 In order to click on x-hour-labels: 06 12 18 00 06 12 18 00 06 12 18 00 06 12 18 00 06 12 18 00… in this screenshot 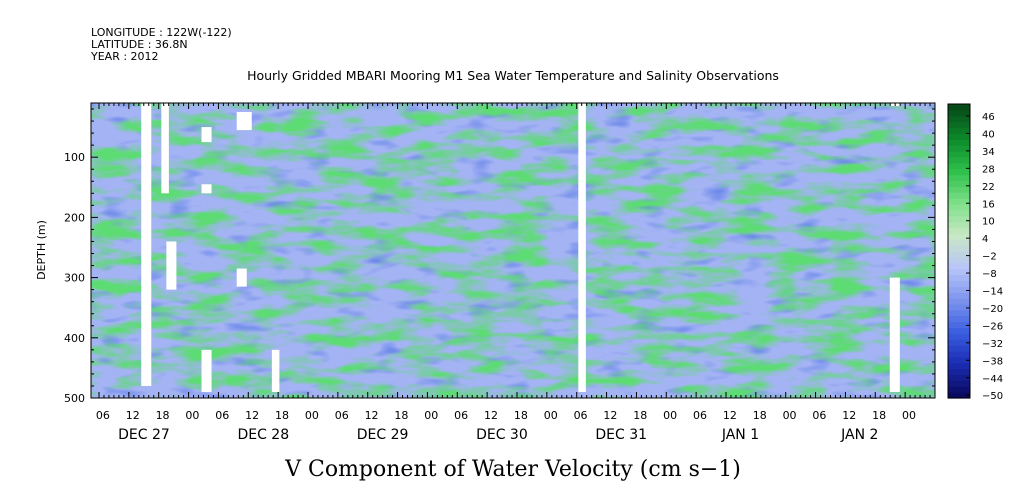, I will do `click(506, 415)`.